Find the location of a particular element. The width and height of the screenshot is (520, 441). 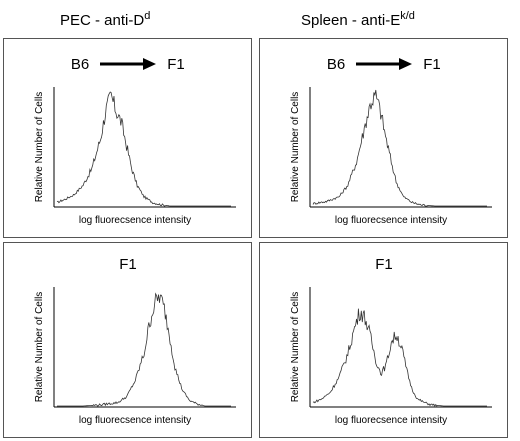

column-title-spleen-superscript: k/d is located at coordinates (407, 16).